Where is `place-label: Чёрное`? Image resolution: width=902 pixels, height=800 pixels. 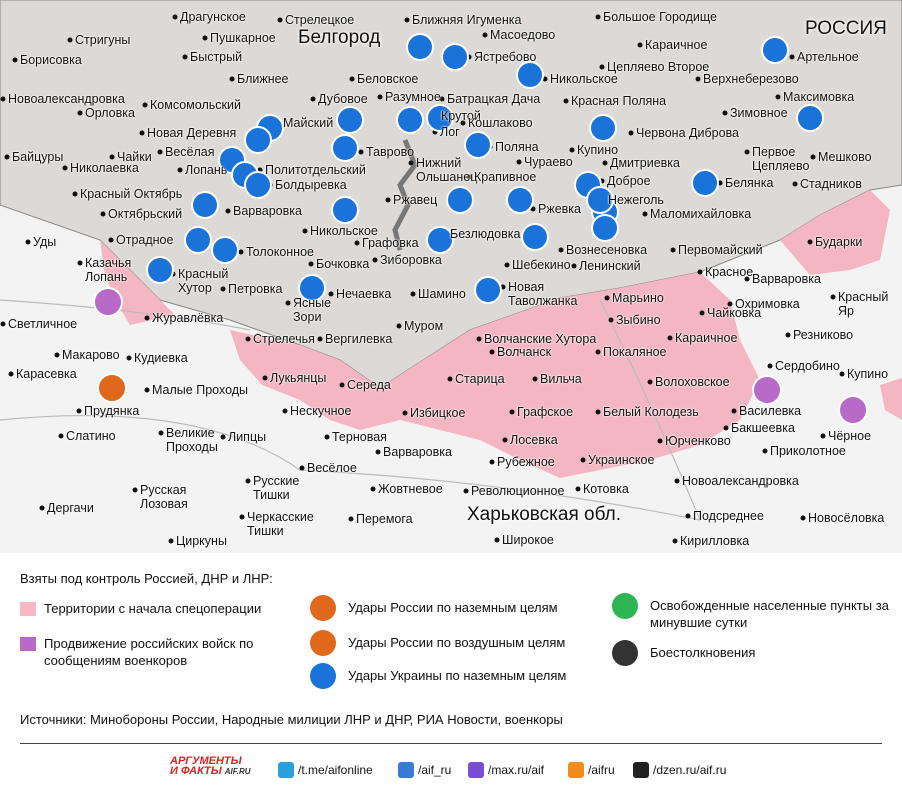 place-label: Чёрное is located at coordinates (850, 436).